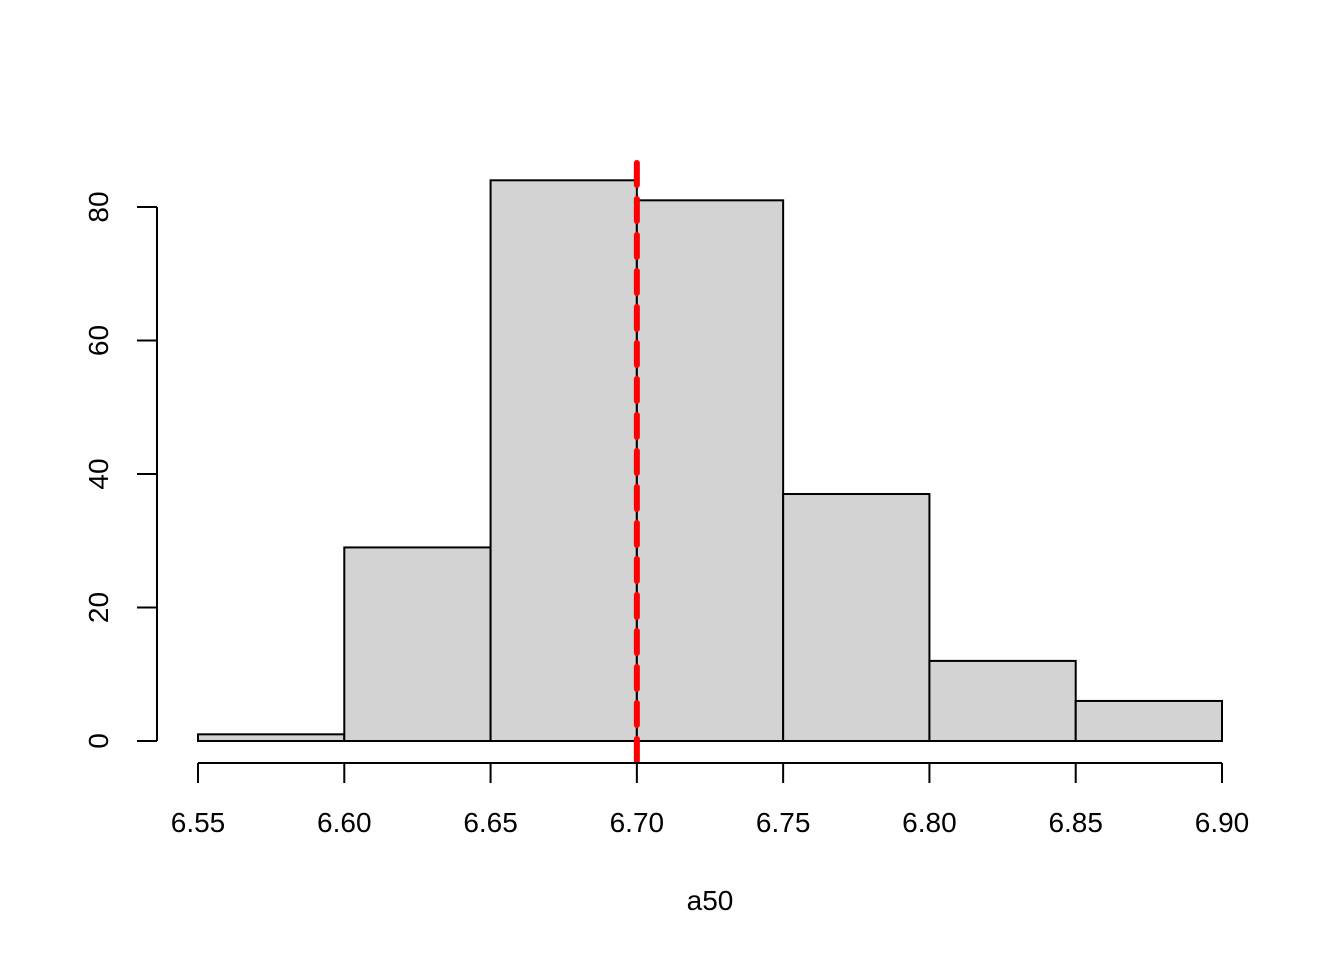 The height and width of the screenshot is (960, 1344). I want to click on y-tick-label: 40, so click(98, 473).